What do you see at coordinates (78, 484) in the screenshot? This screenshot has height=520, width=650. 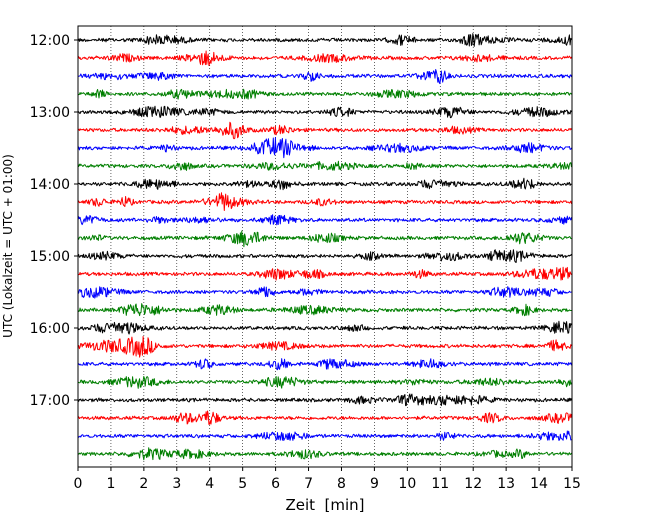 I see `x-tick-label: 0` at bounding box center [78, 484].